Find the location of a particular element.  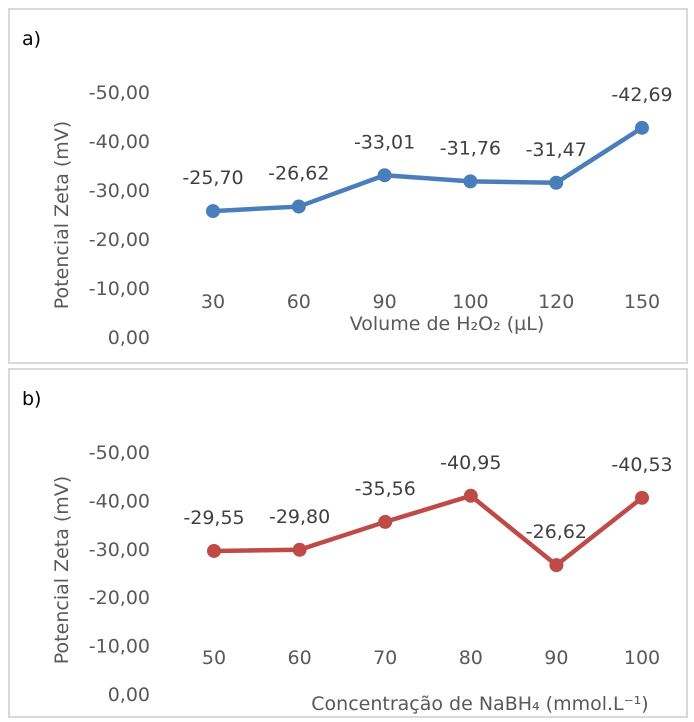

data-label: -40,95 is located at coordinates (470, 463).